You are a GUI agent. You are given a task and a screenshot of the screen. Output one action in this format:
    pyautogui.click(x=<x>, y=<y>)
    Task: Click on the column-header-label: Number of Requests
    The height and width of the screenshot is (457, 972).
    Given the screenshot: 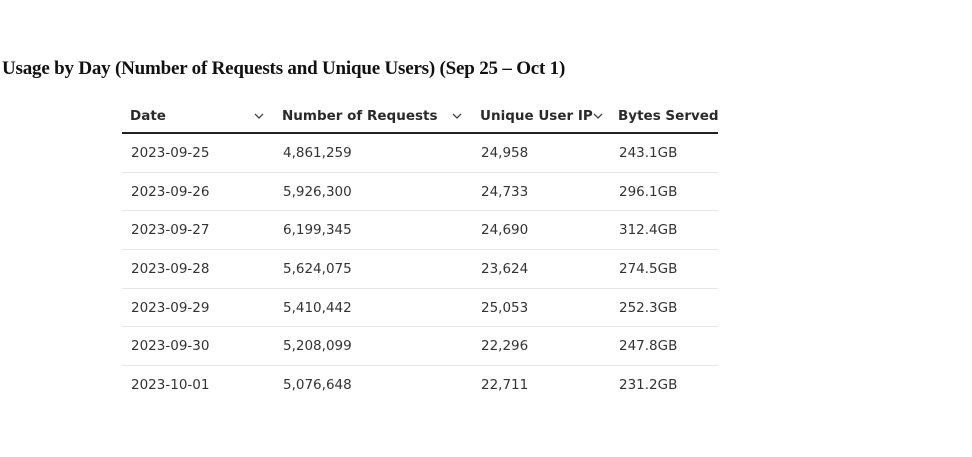 What is the action you would take?
    pyautogui.click(x=360, y=116)
    